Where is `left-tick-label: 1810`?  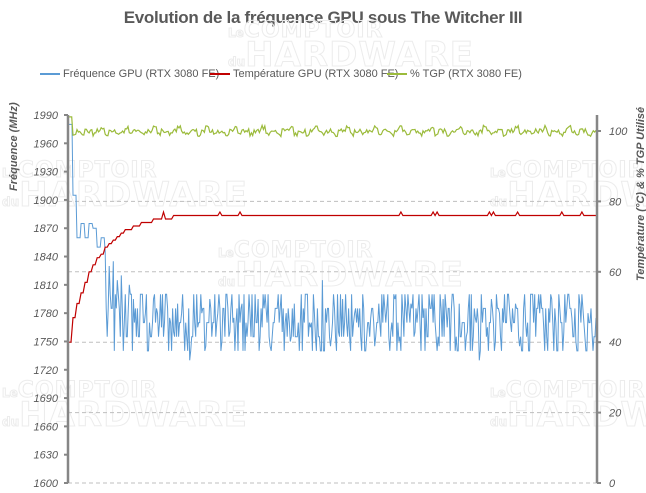 left-tick-label: 1810 is located at coordinates (46, 286).